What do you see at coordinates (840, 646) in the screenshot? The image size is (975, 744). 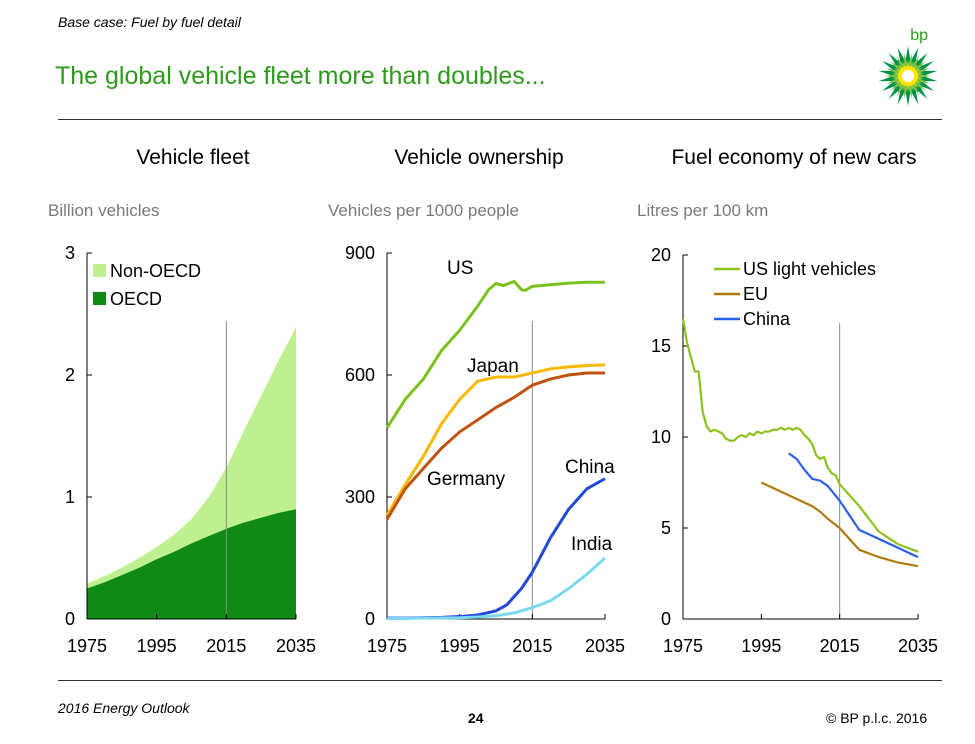 I see `fuel-economy-x-tick-label: 2015` at bounding box center [840, 646].